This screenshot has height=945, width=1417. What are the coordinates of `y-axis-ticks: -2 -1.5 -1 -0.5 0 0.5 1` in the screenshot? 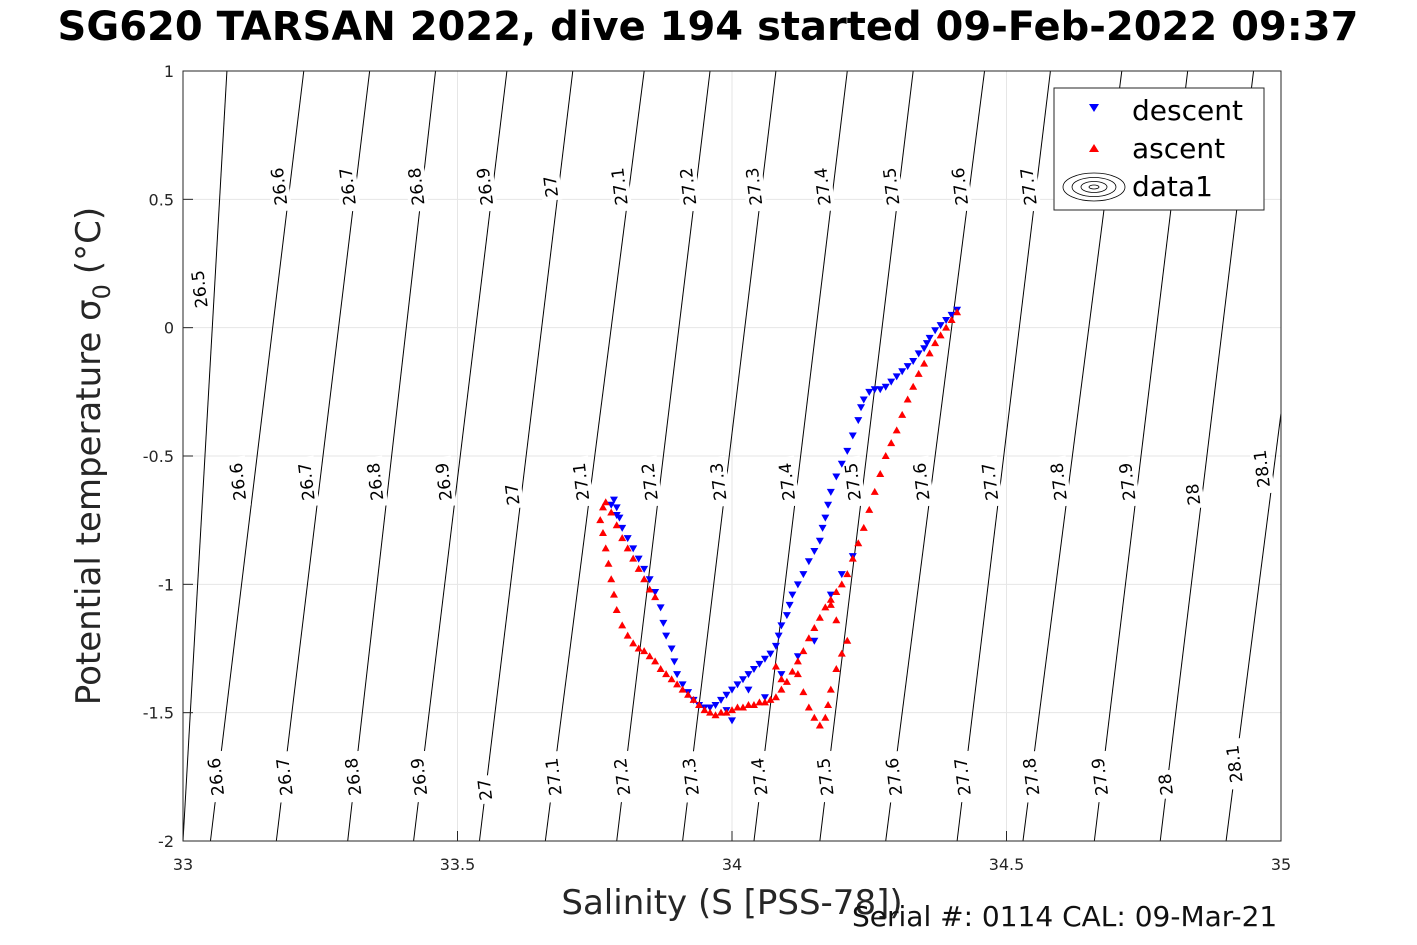 It's located at (168, 456).